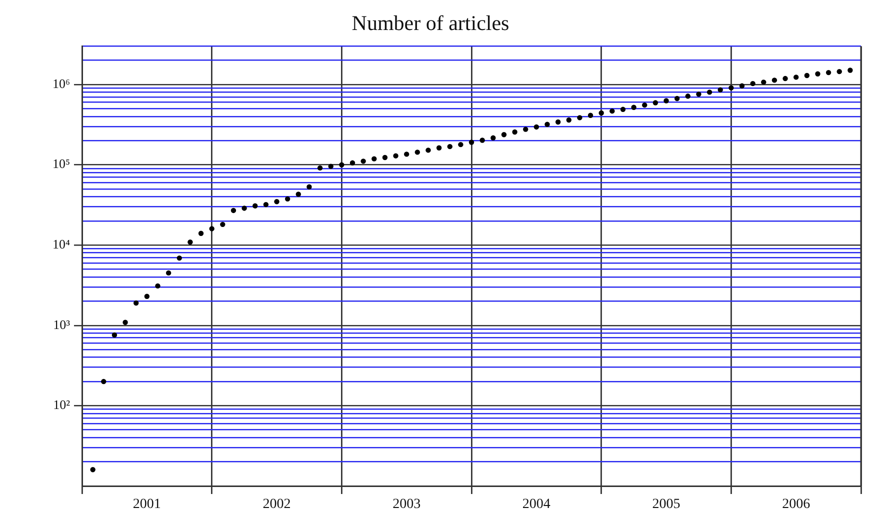  Describe the element at coordinates (666, 504) in the screenshot. I see `x-tick-label: 2005` at that location.